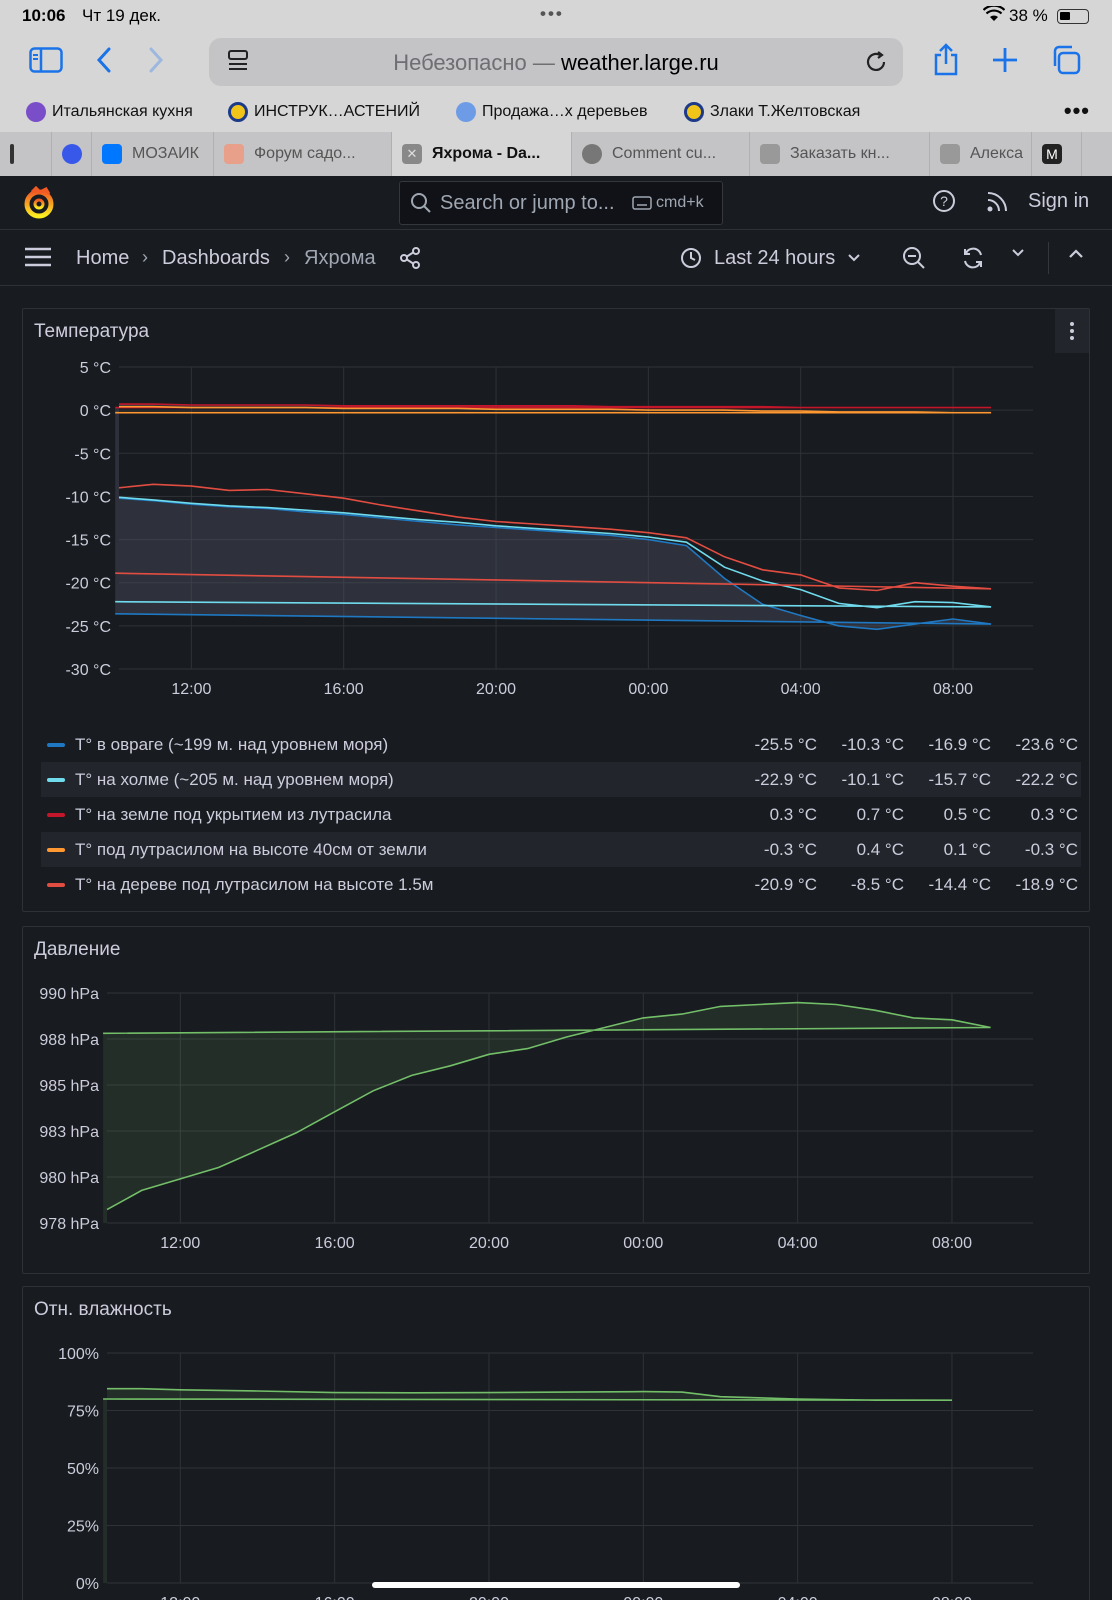  Describe the element at coordinates (914, 258) in the screenshot. I see `zoom-out-icon` at that location.